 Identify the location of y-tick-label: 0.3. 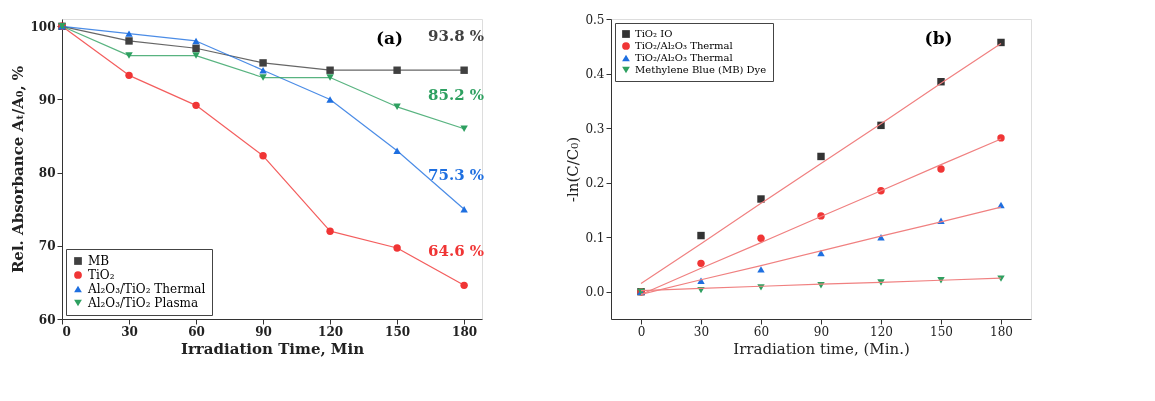
(595, 128).